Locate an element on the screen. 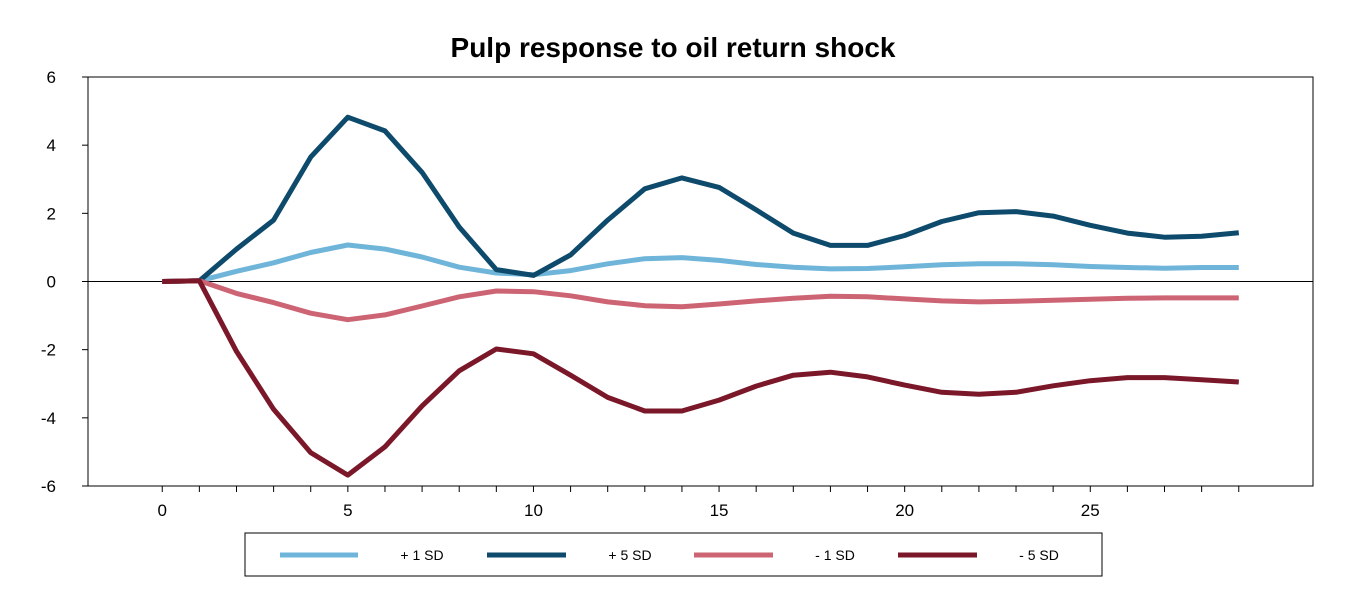  x-tick-label: 20 is located at coordinates (904, 510).